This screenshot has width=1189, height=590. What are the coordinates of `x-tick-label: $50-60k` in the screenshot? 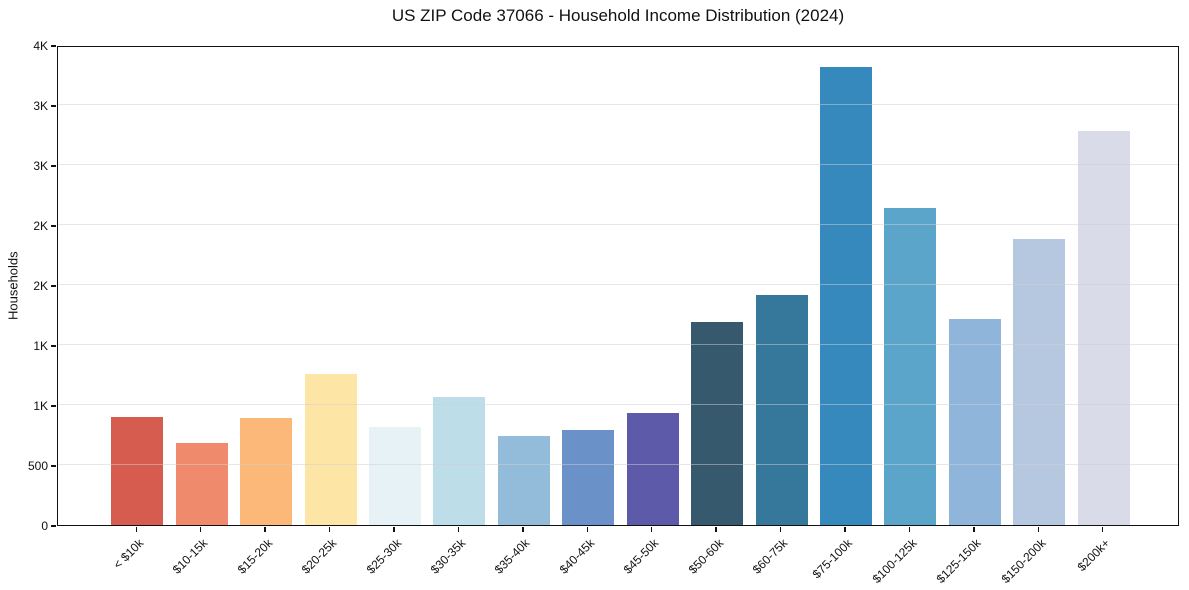 It's located at (706, 556).